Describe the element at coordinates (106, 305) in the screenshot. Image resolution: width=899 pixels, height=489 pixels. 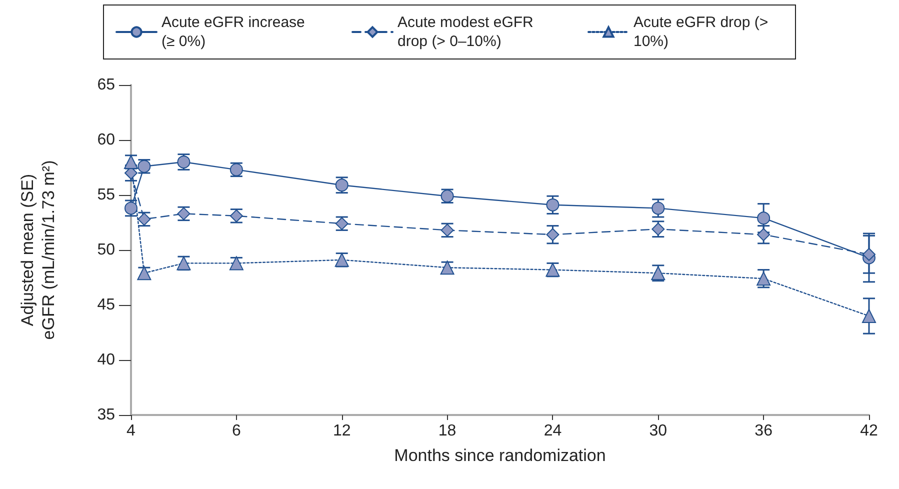
I see `y-tick-label: 45` at that location.